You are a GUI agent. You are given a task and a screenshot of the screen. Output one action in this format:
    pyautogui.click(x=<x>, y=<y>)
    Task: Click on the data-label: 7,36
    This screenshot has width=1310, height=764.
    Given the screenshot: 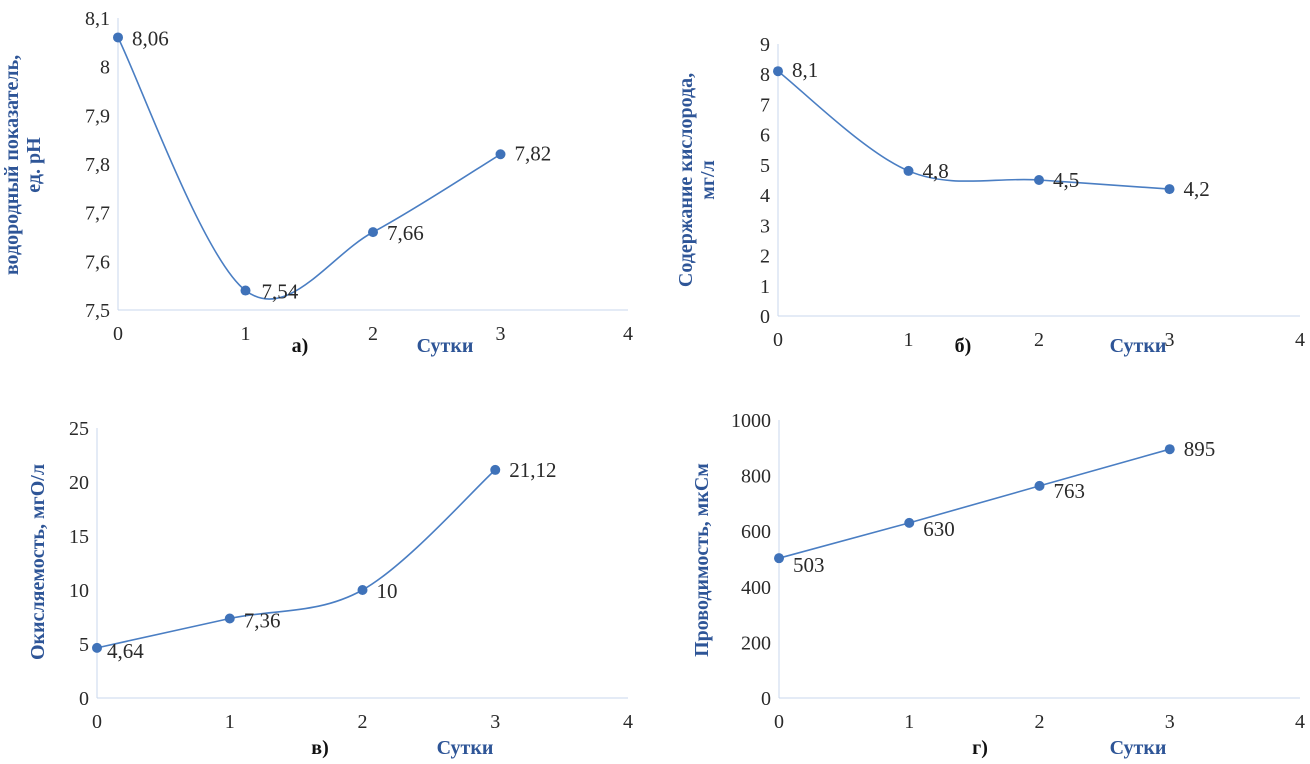 What is the action you would take?
    pyautogui.click(x=262, y=621)
    